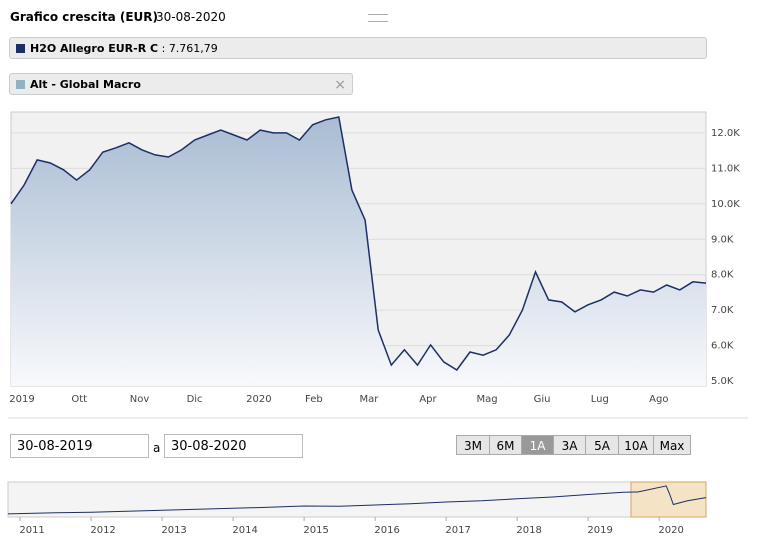 The height and width of the screenshot is (555, 757). I want to click on range-button: Max, so click(672, 445).